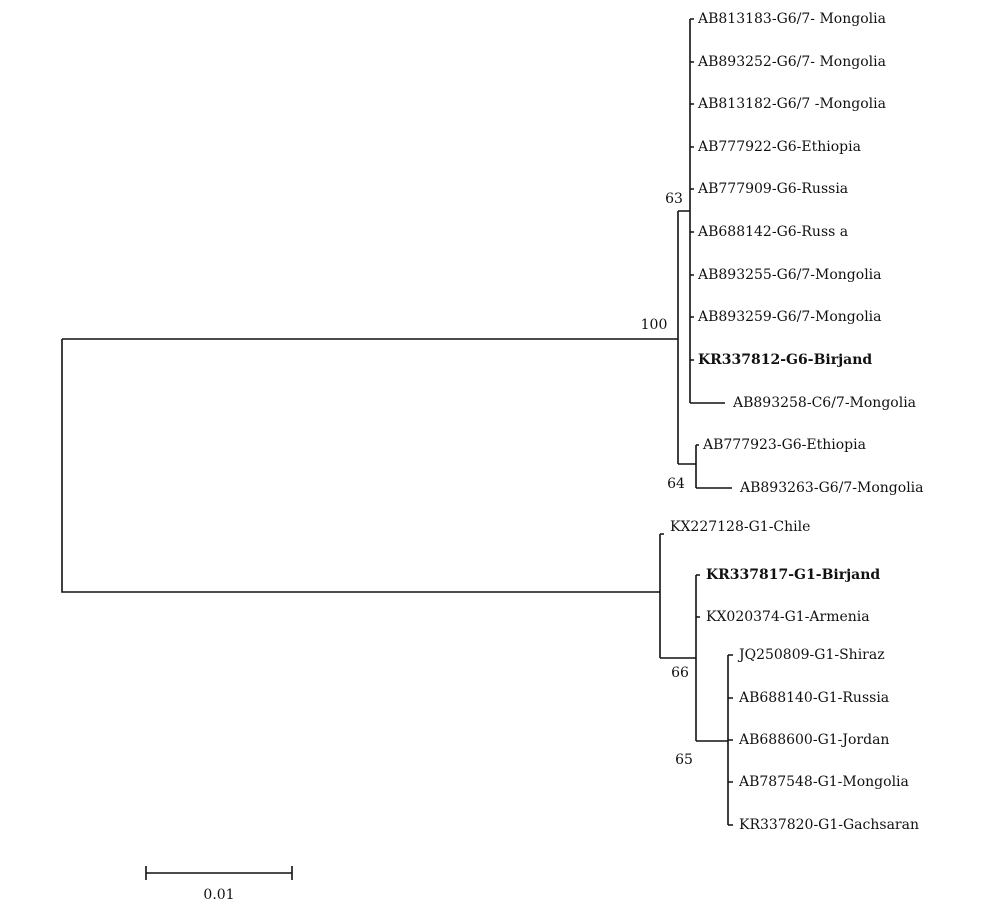 The image size is (1000, 912). Describe the element at coordinates (785, 360) in the screenshot. I see `leaf-label: KR337812-G6-Birjand` at that location.